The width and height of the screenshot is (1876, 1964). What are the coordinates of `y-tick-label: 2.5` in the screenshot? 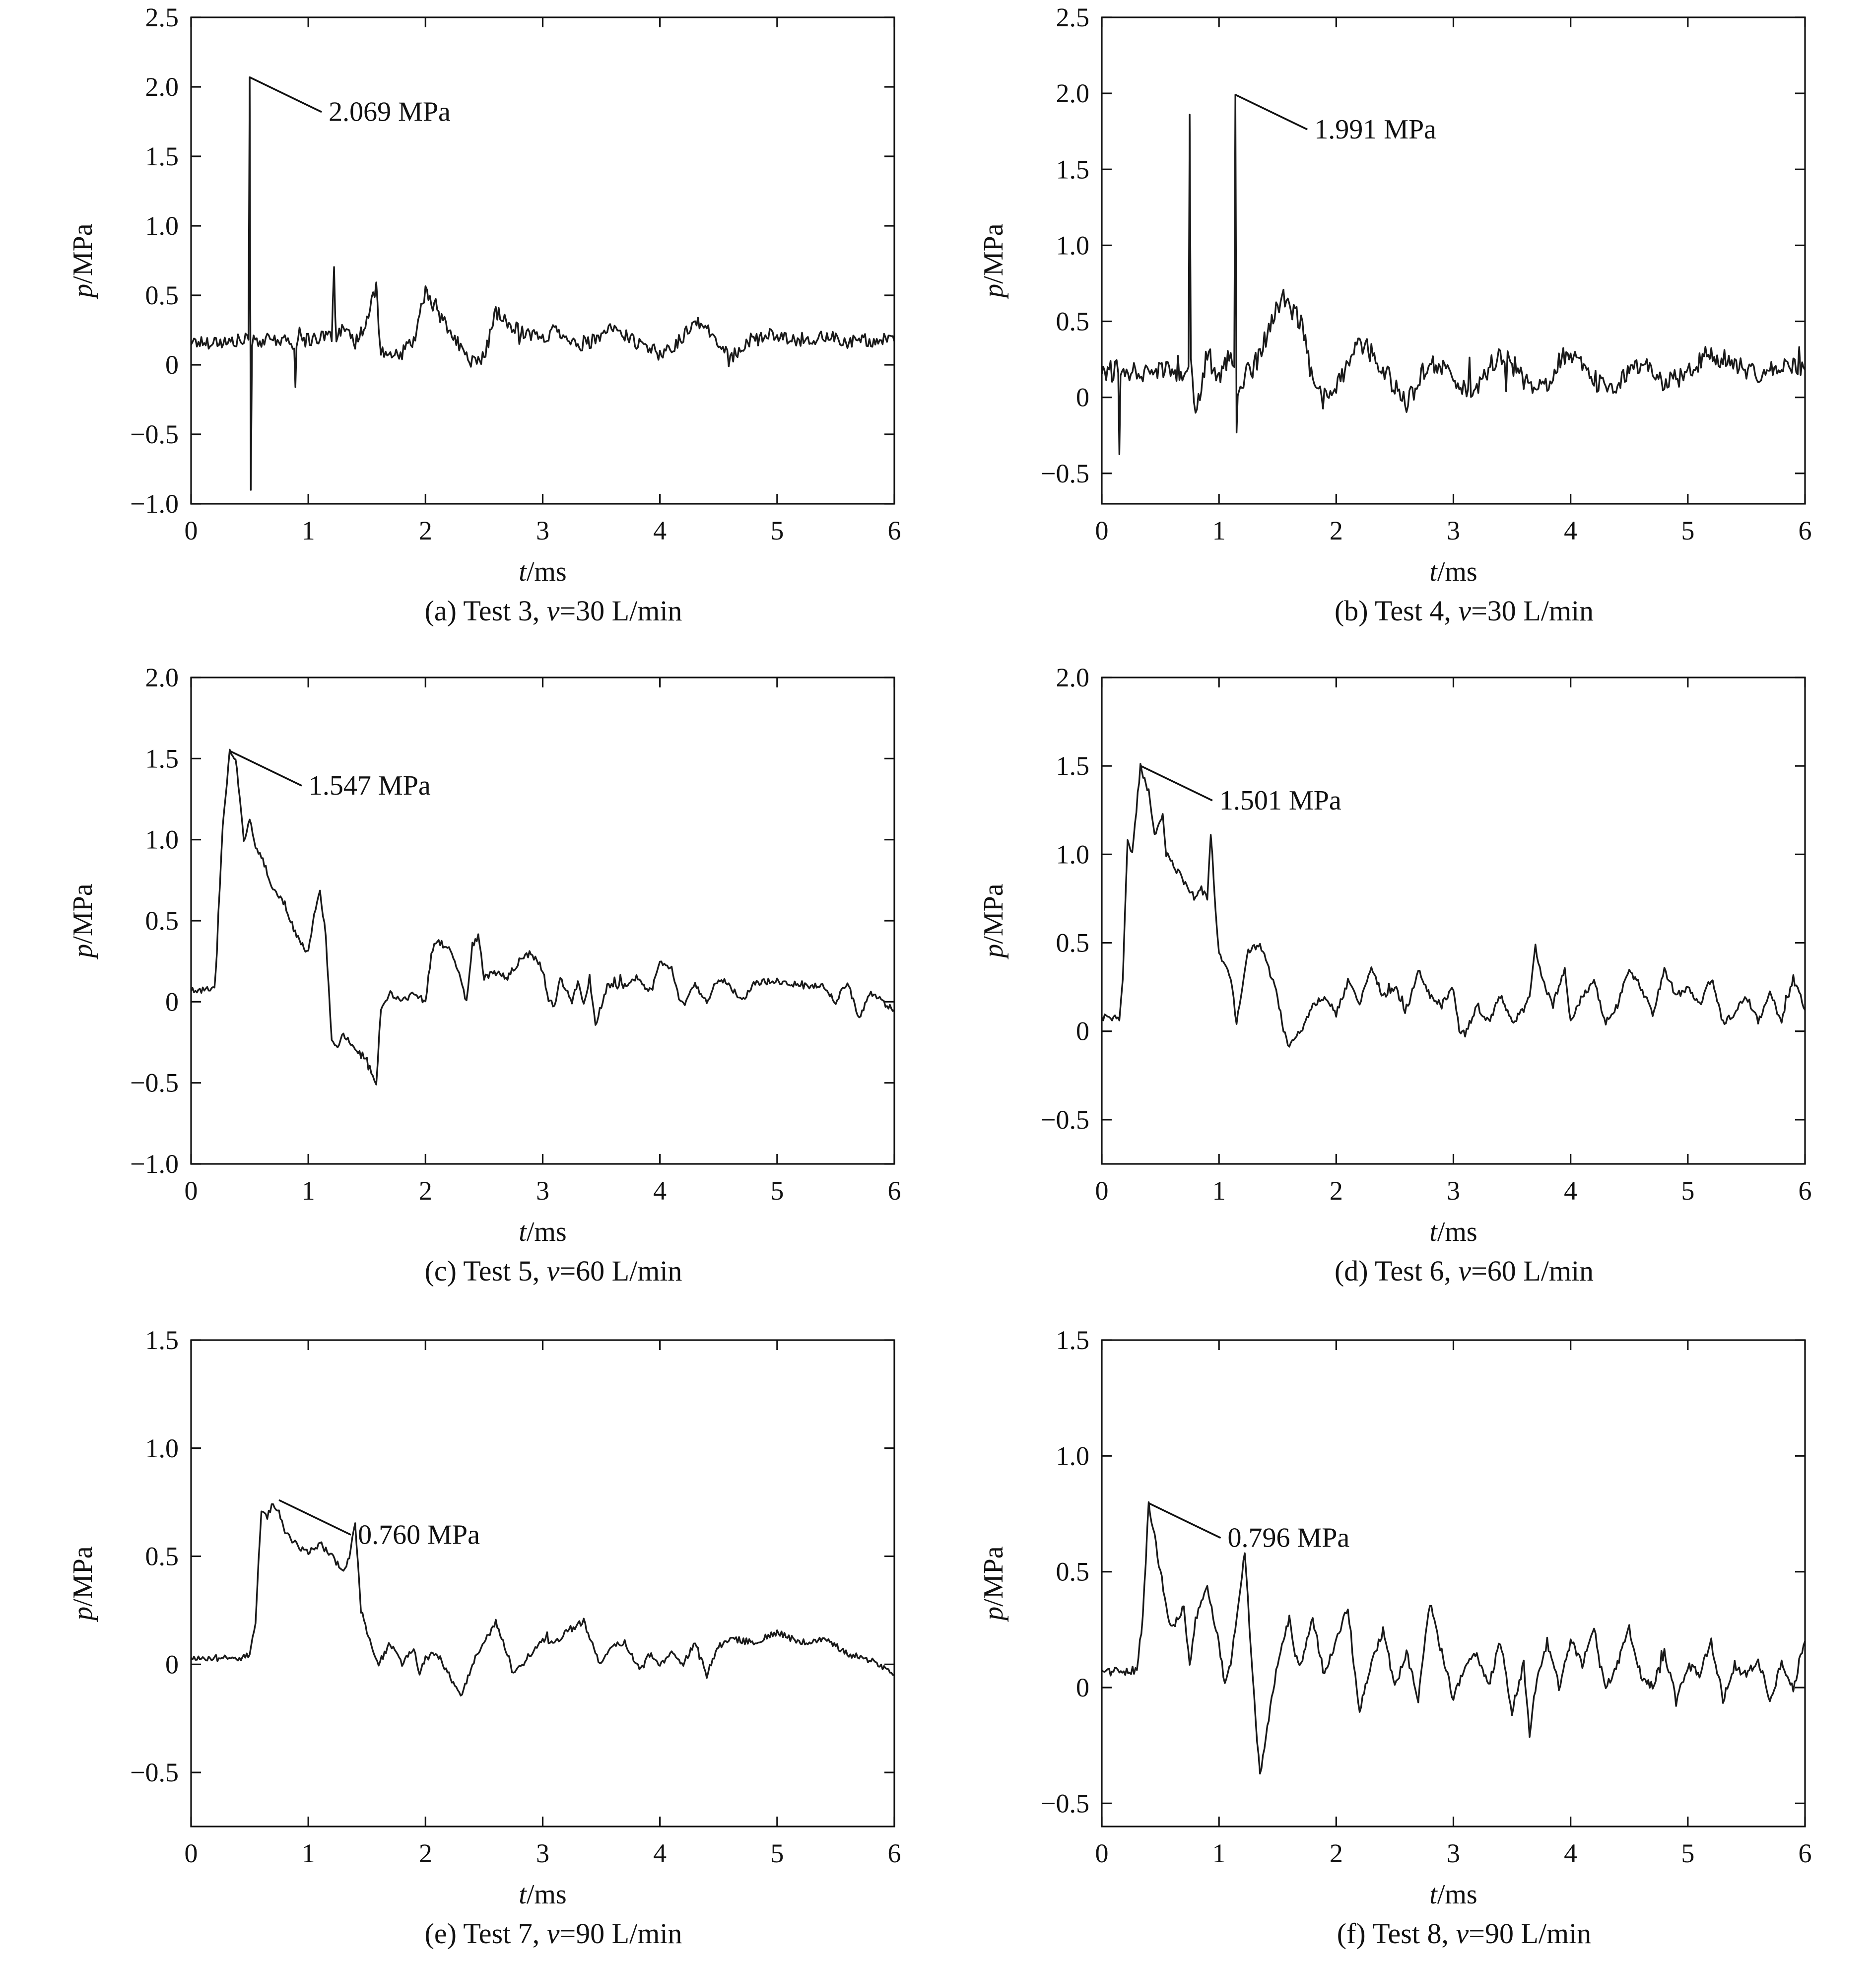 It's located at (1073, 17).